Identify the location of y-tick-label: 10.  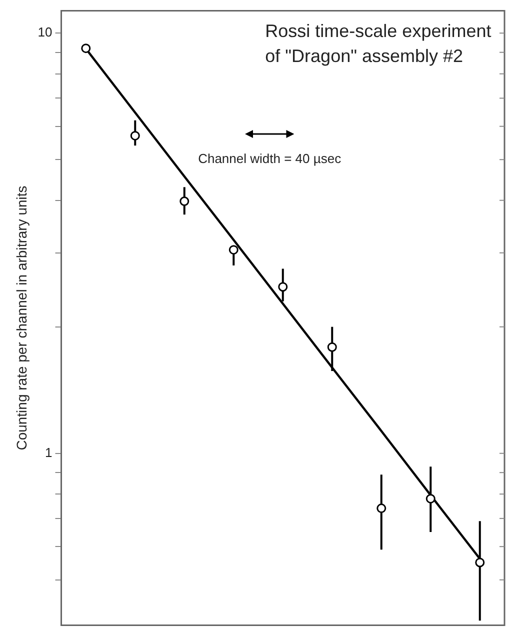
(45, 32).